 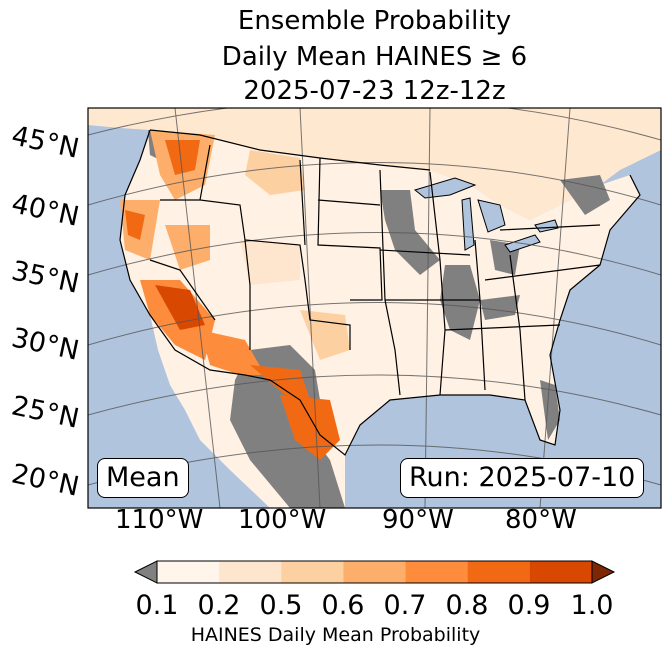 What do you see at coordinates (374, 57) in the screenshot?
I see `title-line-2: Daily Mean HAINES ≥ 6` at bounding box center [374, 57].